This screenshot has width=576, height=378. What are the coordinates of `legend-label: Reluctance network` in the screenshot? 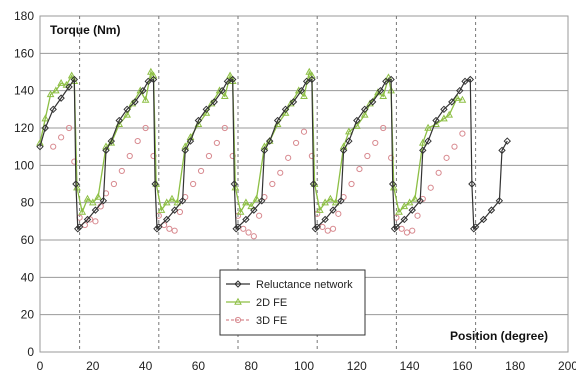 It's located at (304, 285).